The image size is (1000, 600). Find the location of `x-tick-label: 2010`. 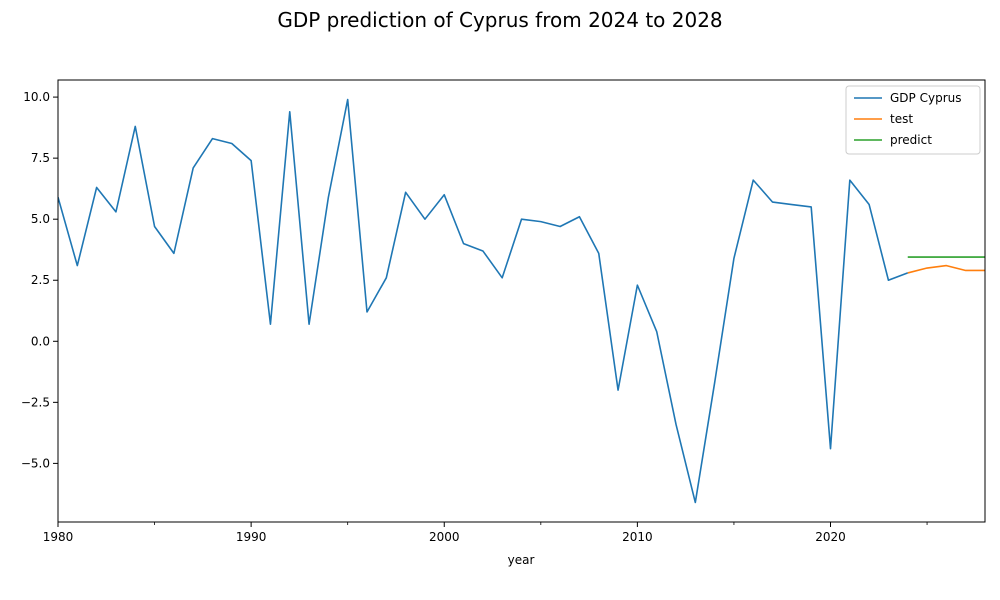

x-tick-label: 2010 is located at coordinates (637, 537).